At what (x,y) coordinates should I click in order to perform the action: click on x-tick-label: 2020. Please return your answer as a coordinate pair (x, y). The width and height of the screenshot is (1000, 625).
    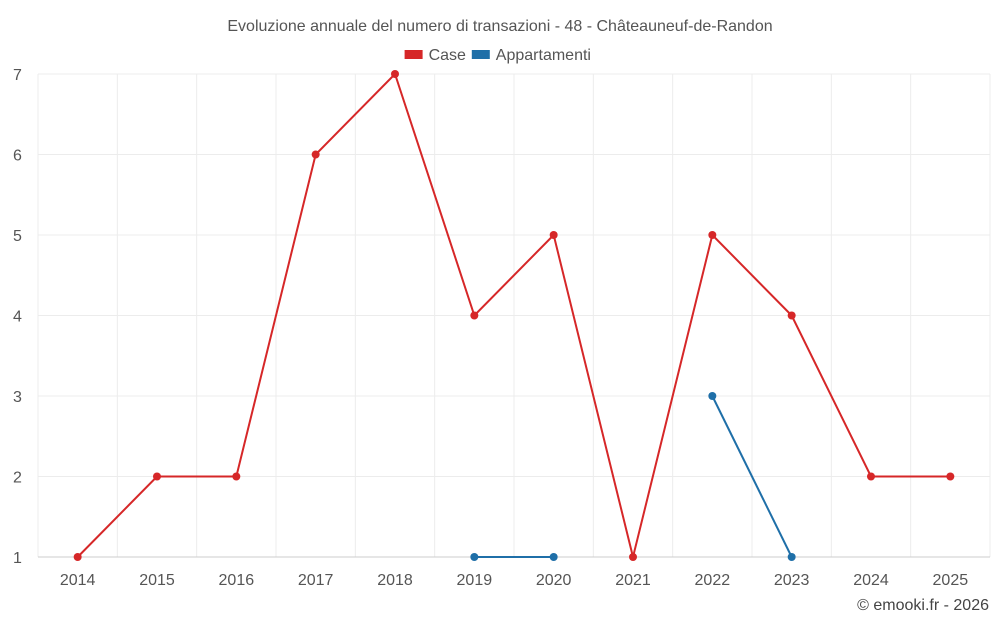
    Looking at the image, I should click on (554, 580).